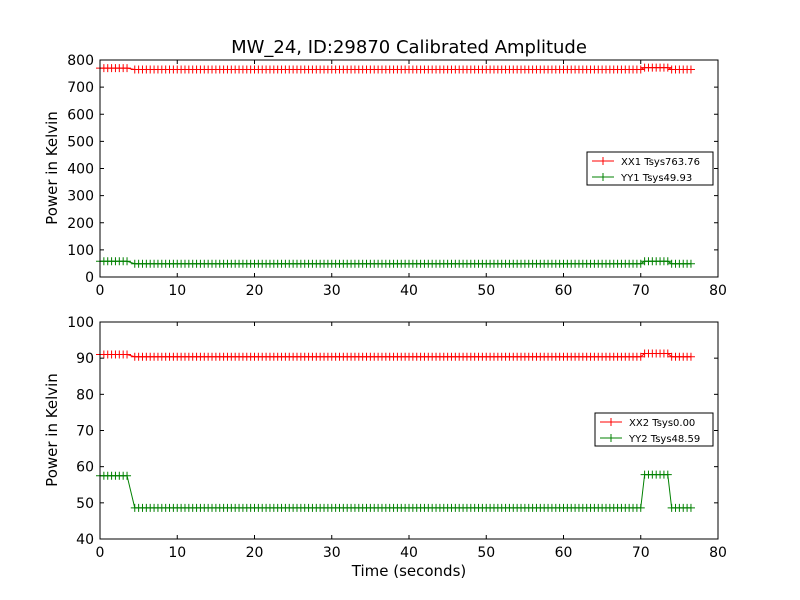 The image size is (800, 600). Describe the element at coordinates (85, 395) in the screenshot. I see `y-tick-label: 80` at that location.